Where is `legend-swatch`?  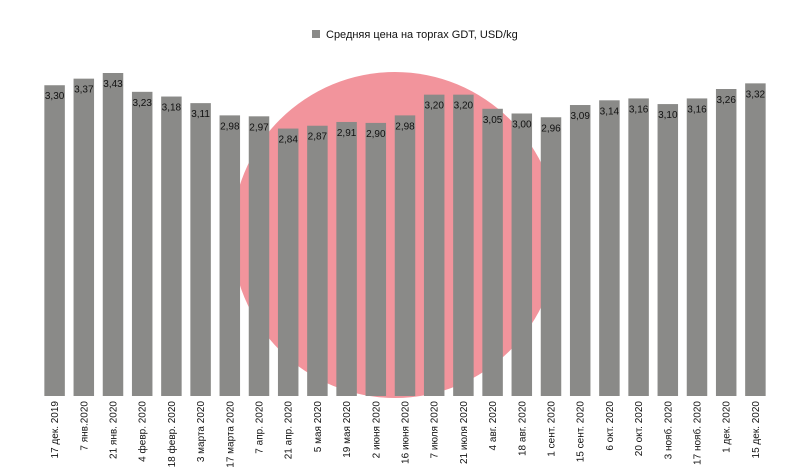
legend-swatch is located at coordinates (316, 34).